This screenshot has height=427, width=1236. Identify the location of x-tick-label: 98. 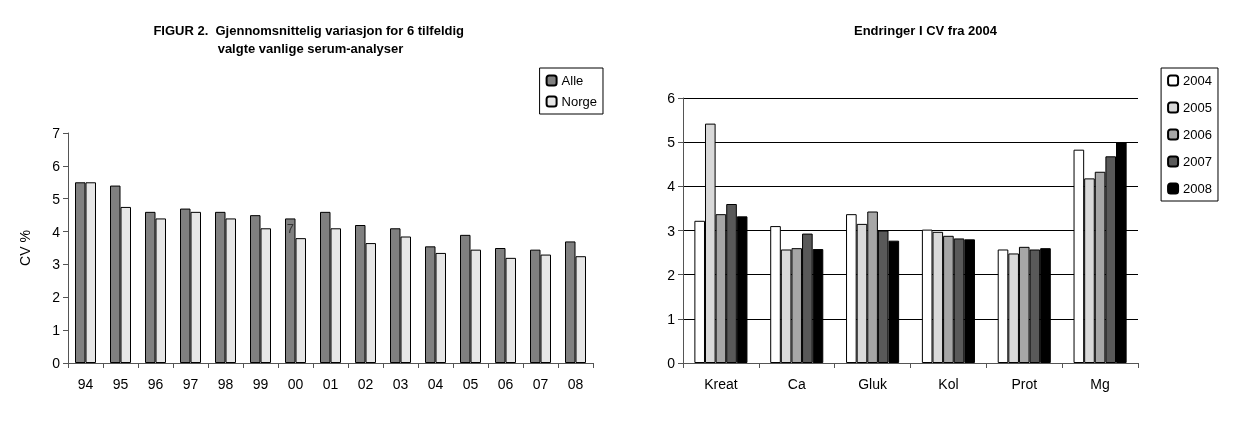
(225, 384).